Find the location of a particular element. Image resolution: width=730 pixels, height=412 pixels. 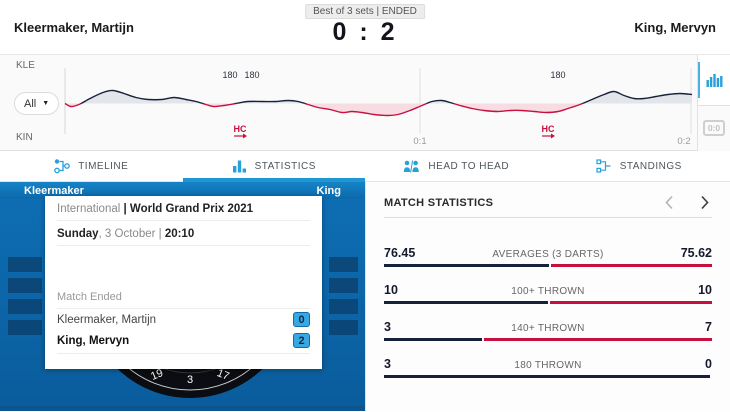

momentum-line-upper is located at coordinates (379, 96).